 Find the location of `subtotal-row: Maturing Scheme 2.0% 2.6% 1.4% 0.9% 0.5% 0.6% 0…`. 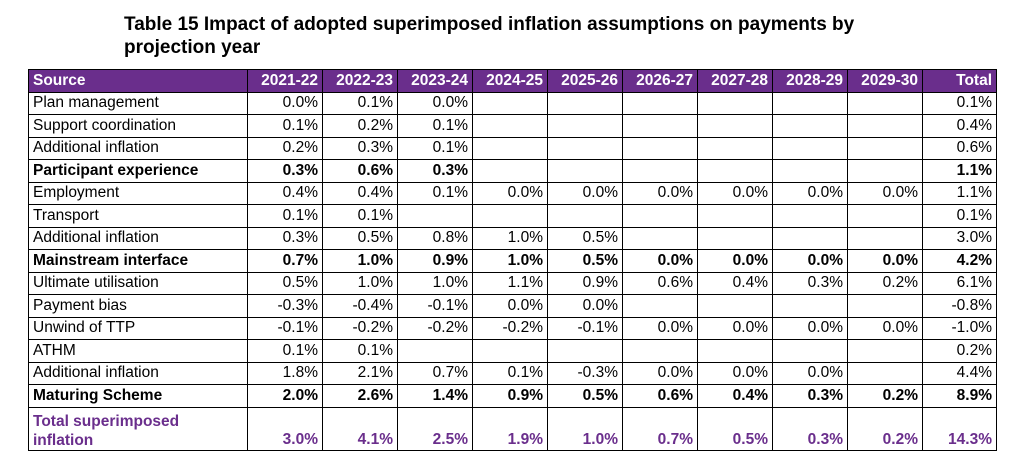

subtotal-row: Maturing Scheme 2.0% 2.6% 1.4% 0.9% 0.5% 0.6% 0… is located at coordinates (512, 396).